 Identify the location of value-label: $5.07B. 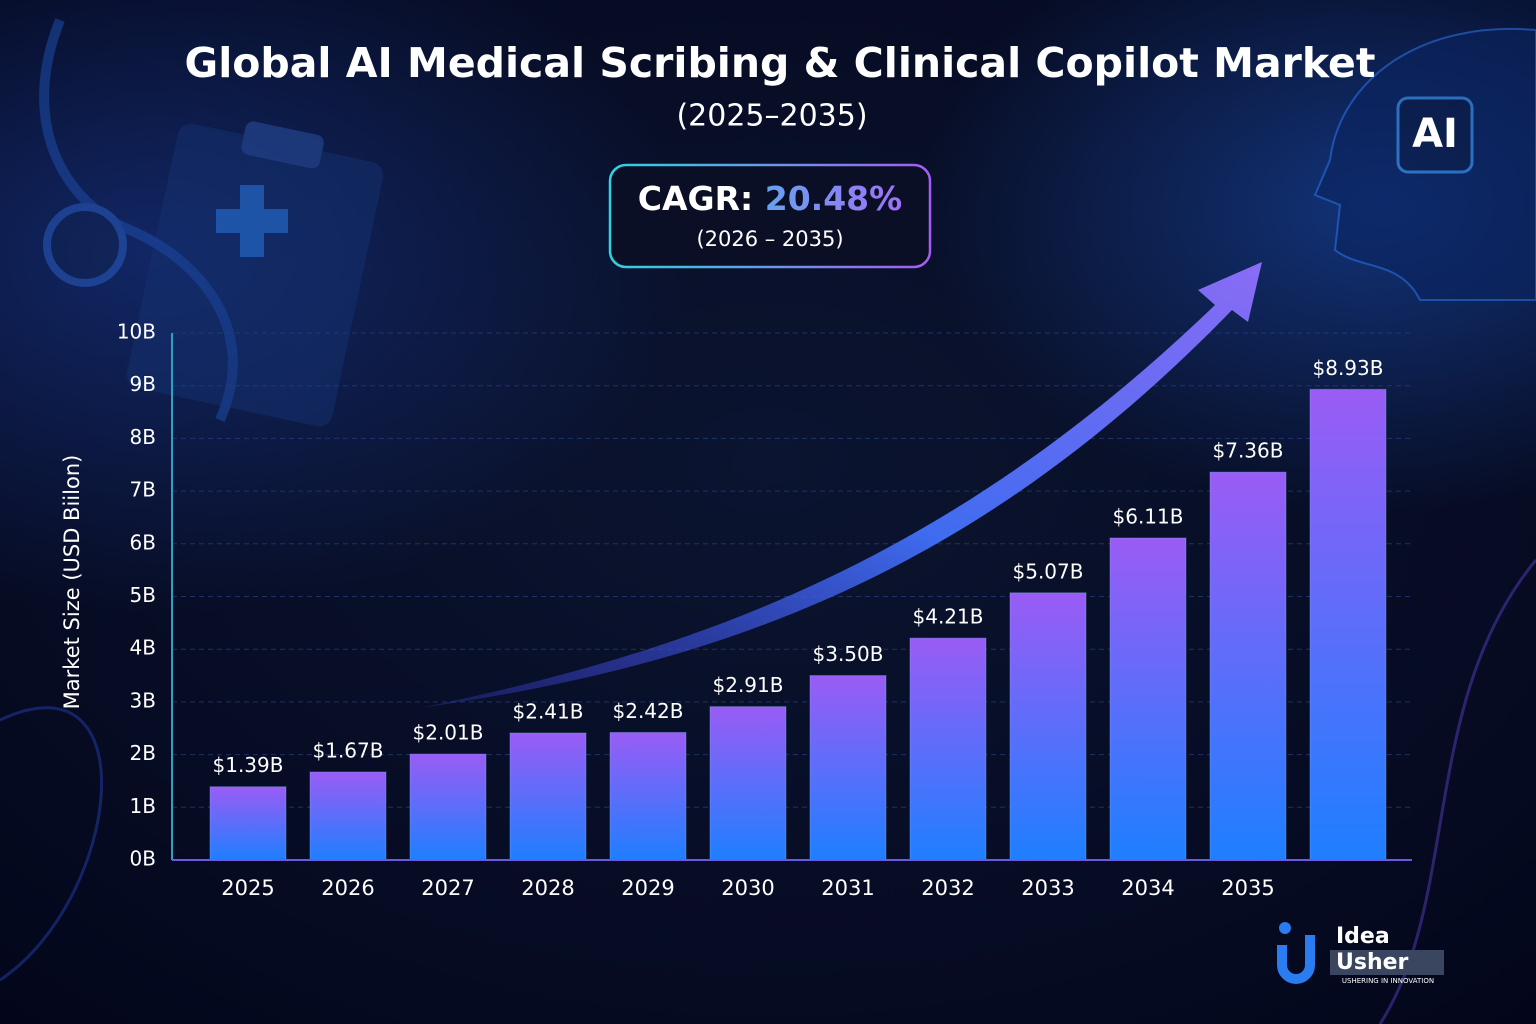
(1048, 571).